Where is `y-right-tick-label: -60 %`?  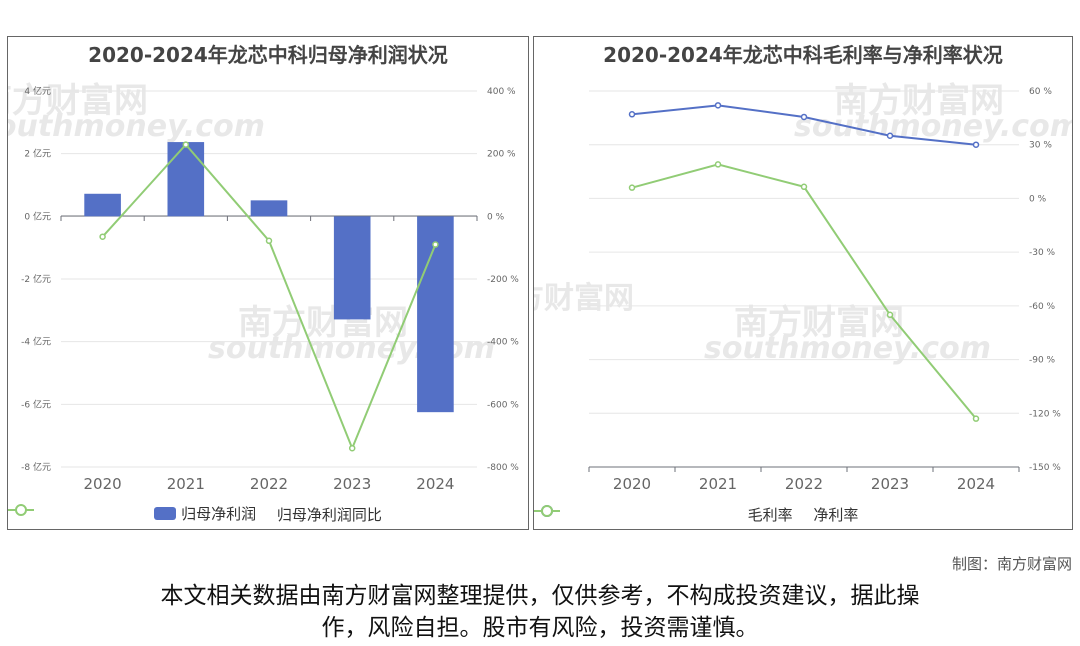
y-right-tick-label: -60 % is located at coordinates (1042, 307).